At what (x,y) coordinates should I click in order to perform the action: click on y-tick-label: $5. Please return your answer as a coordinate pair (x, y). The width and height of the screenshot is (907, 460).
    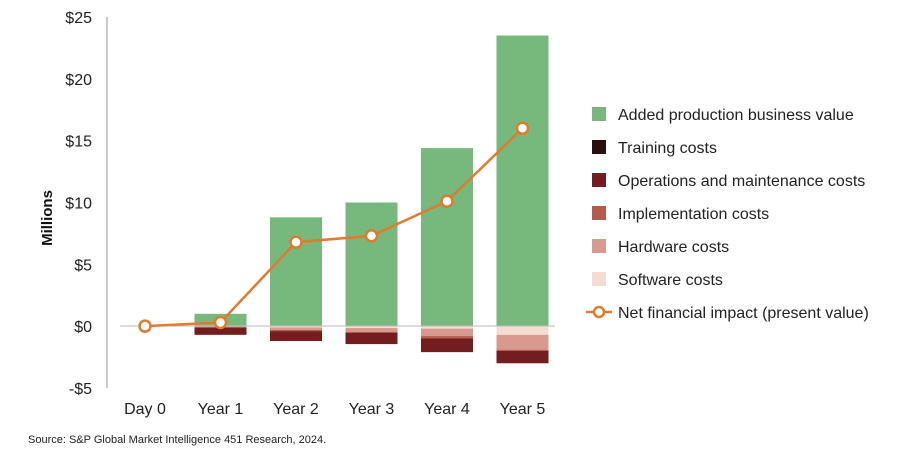
    Looking at the image, I should click on (83, 265).